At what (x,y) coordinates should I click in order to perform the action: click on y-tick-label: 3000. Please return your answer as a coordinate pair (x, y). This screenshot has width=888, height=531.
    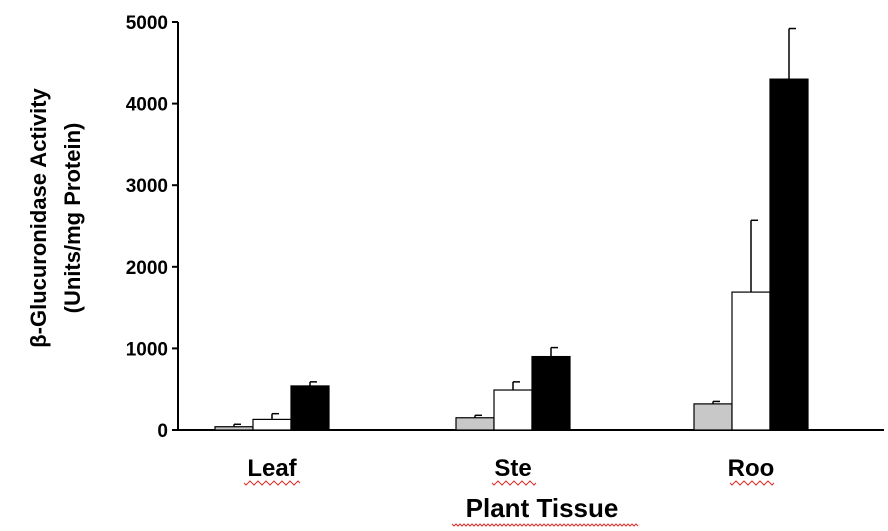
    Looking at the image, I should click on (147, 186).